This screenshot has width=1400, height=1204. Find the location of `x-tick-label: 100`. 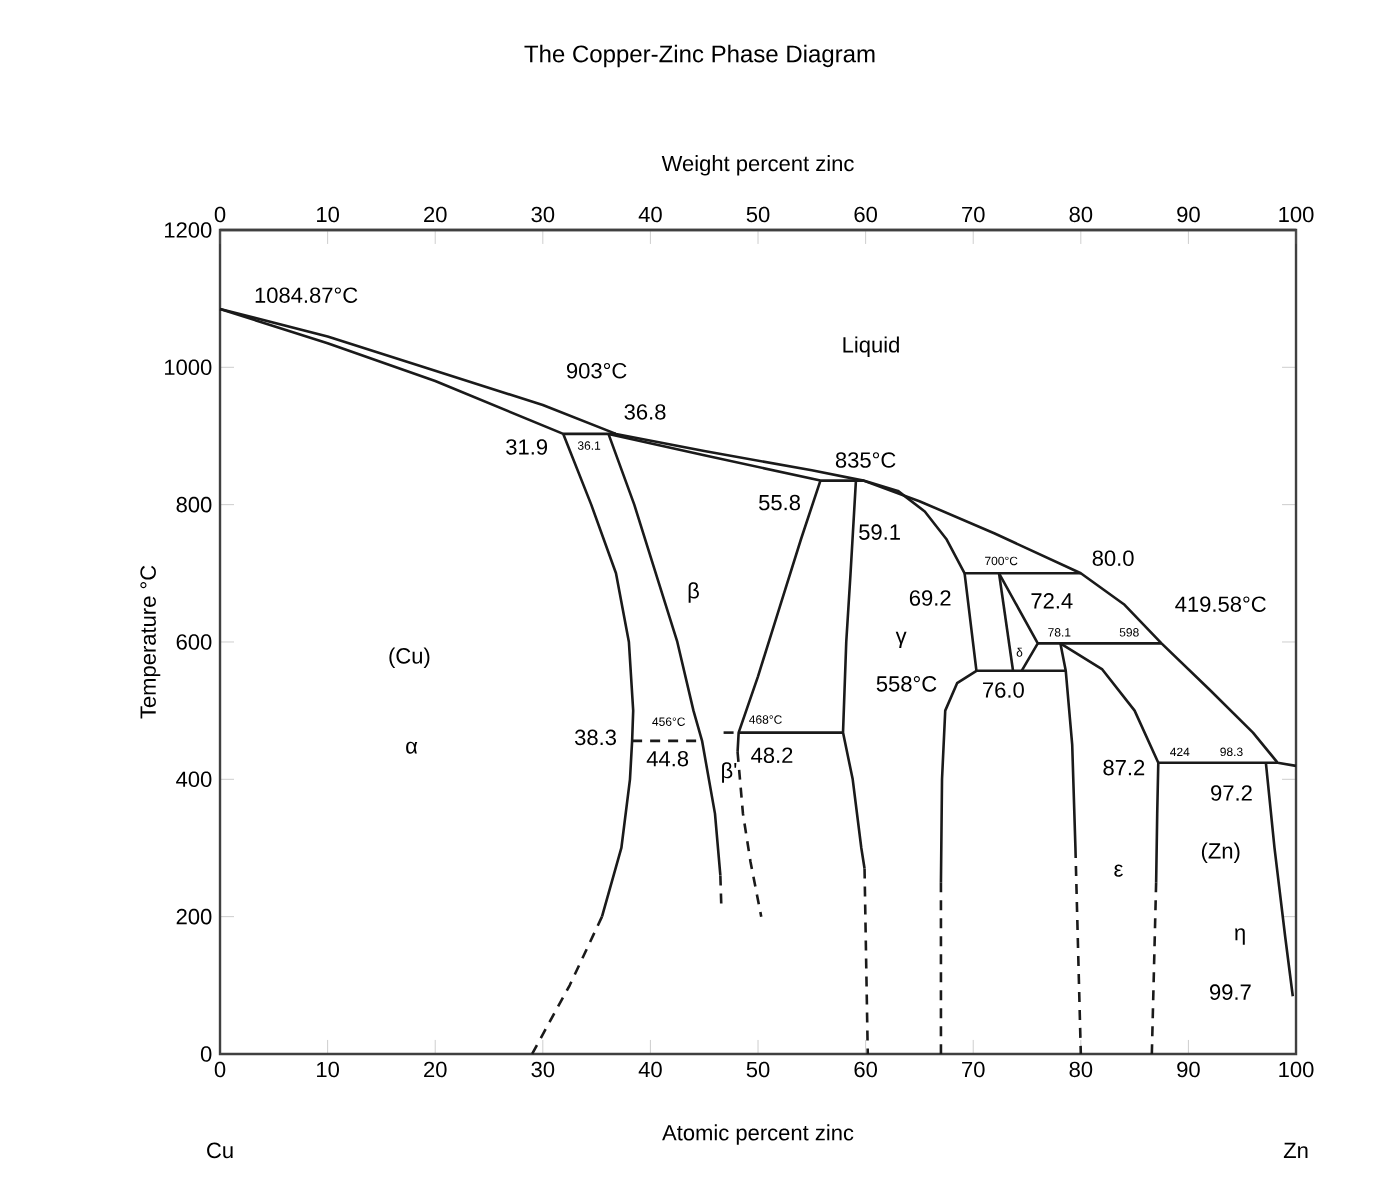

x-tick-label: 100 is located at coordinates (1296, 1069).